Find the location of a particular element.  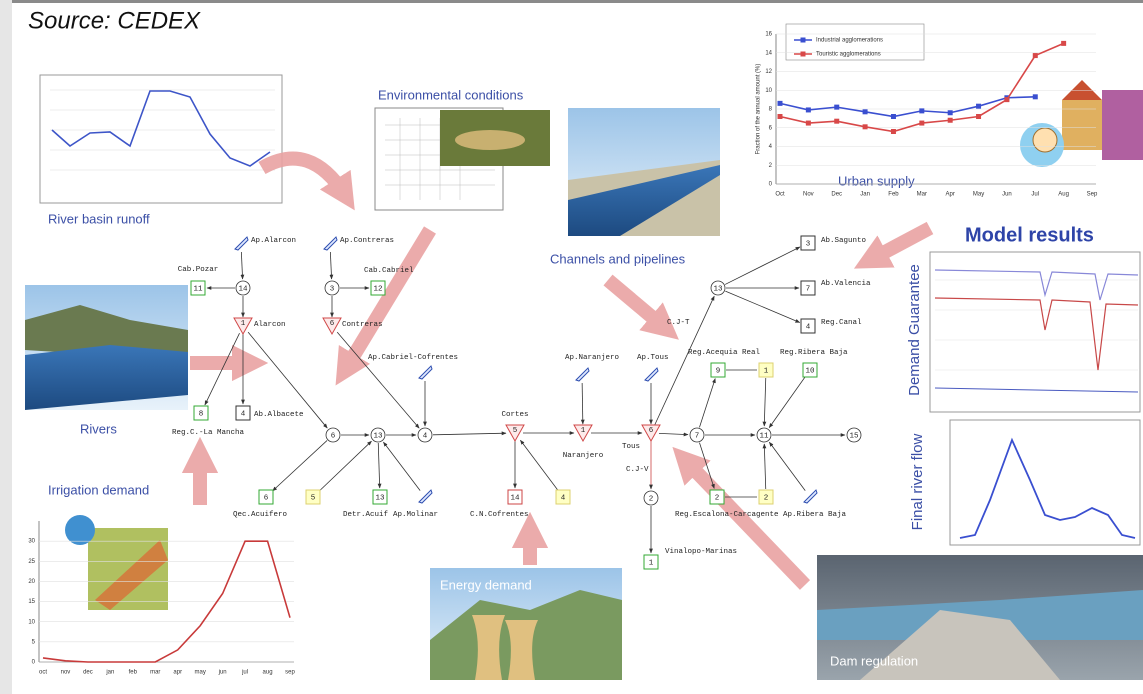

demand-guarantee-chart is located at coordinates (1035, 332).